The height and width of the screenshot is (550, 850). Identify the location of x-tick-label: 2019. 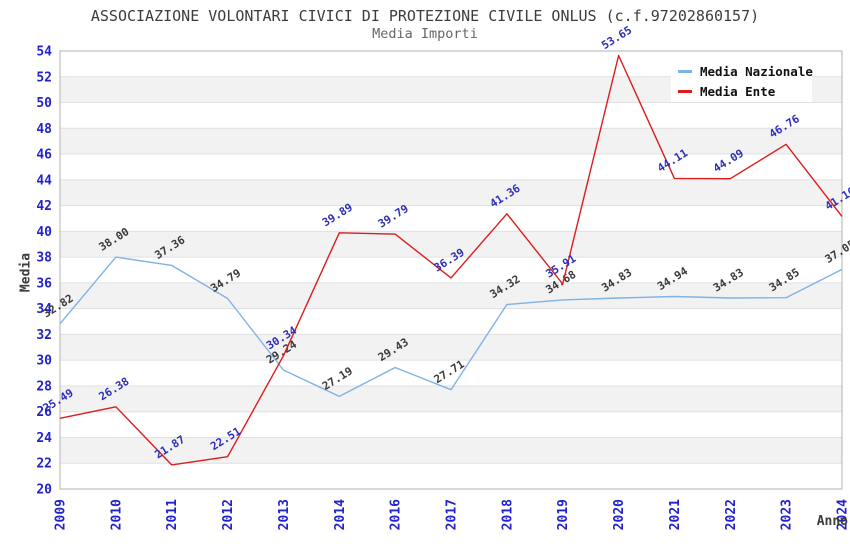
(563, 514).